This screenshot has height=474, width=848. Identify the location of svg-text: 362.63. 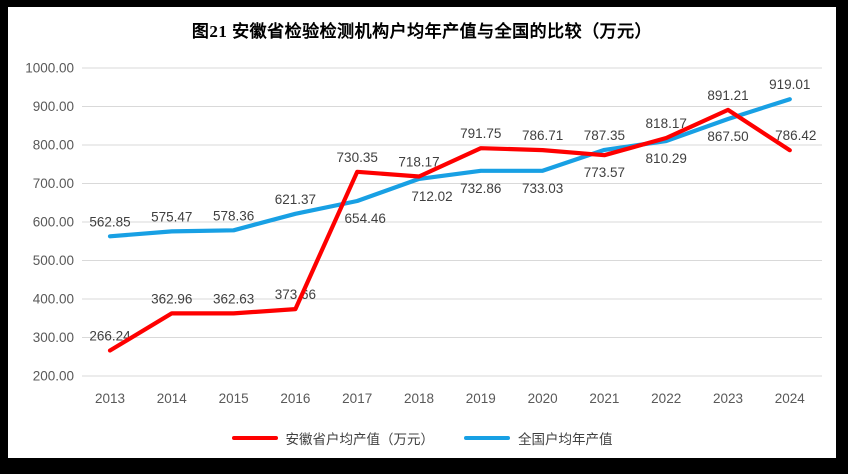
(233, 298).